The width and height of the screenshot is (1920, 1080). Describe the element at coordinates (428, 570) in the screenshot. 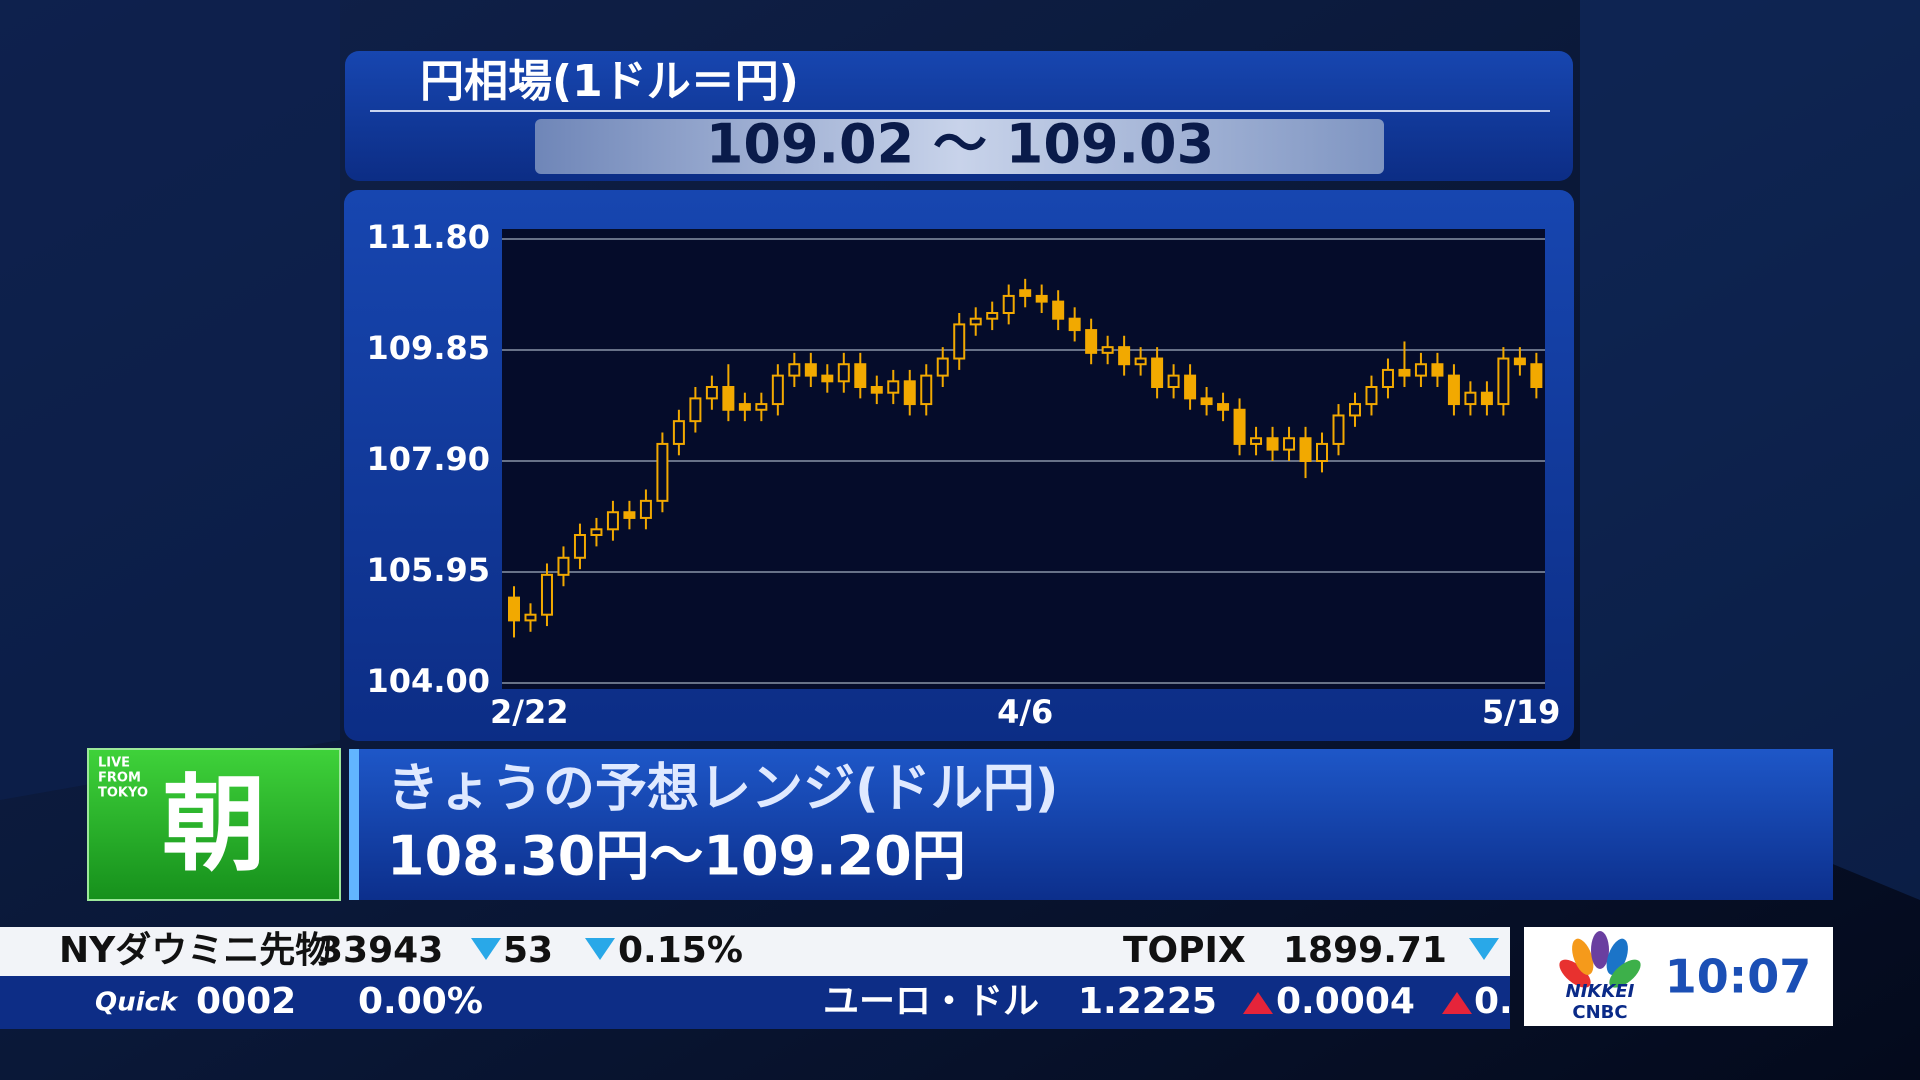

I see `y-tick-label: 105.95` at that location.